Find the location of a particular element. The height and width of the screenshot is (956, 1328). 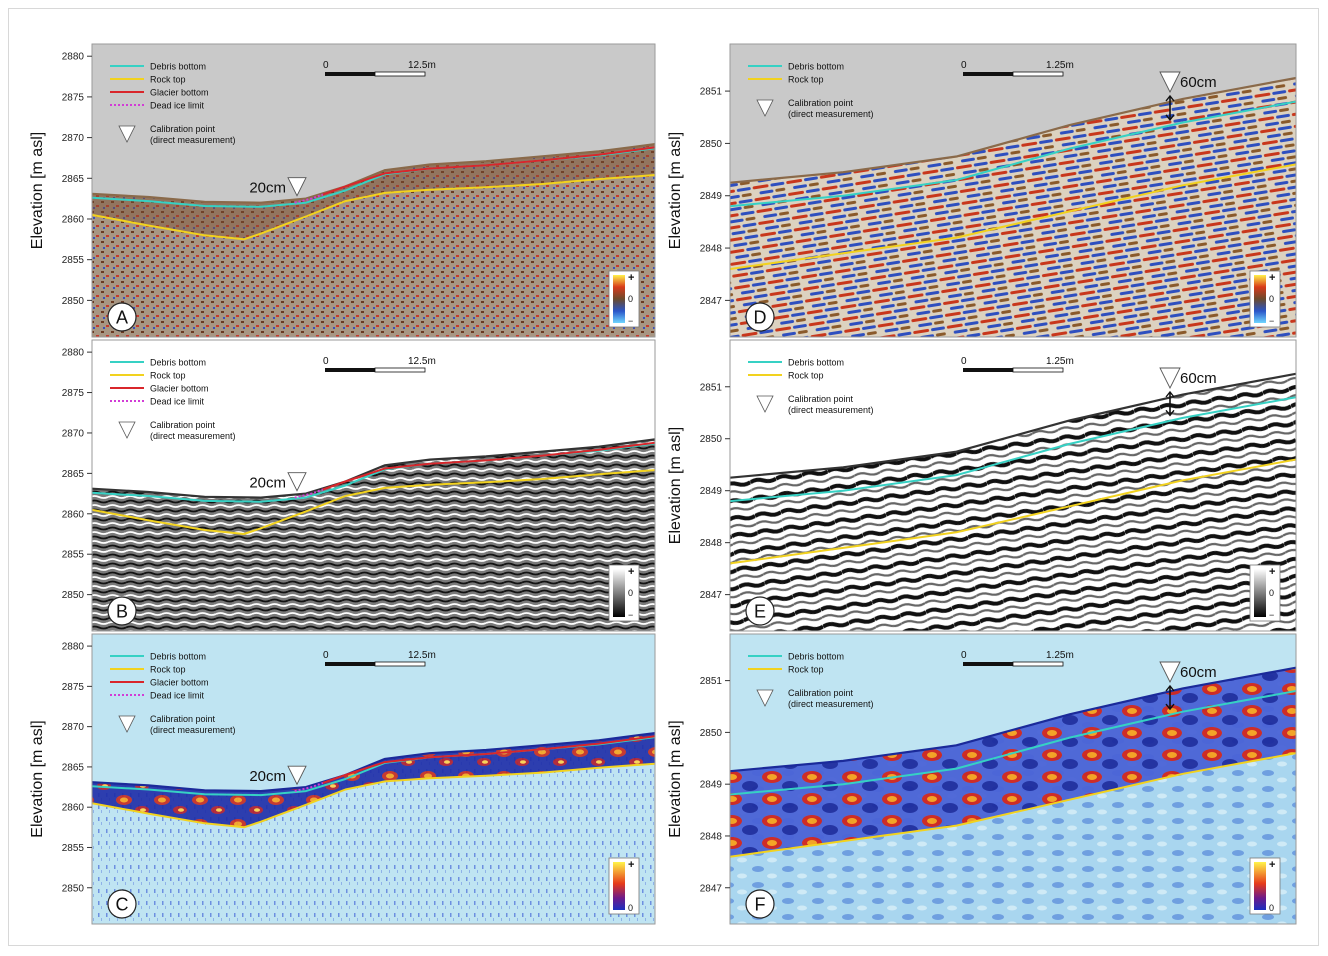

legend-label: Glacier bottom is located at coordinates (179, 389).